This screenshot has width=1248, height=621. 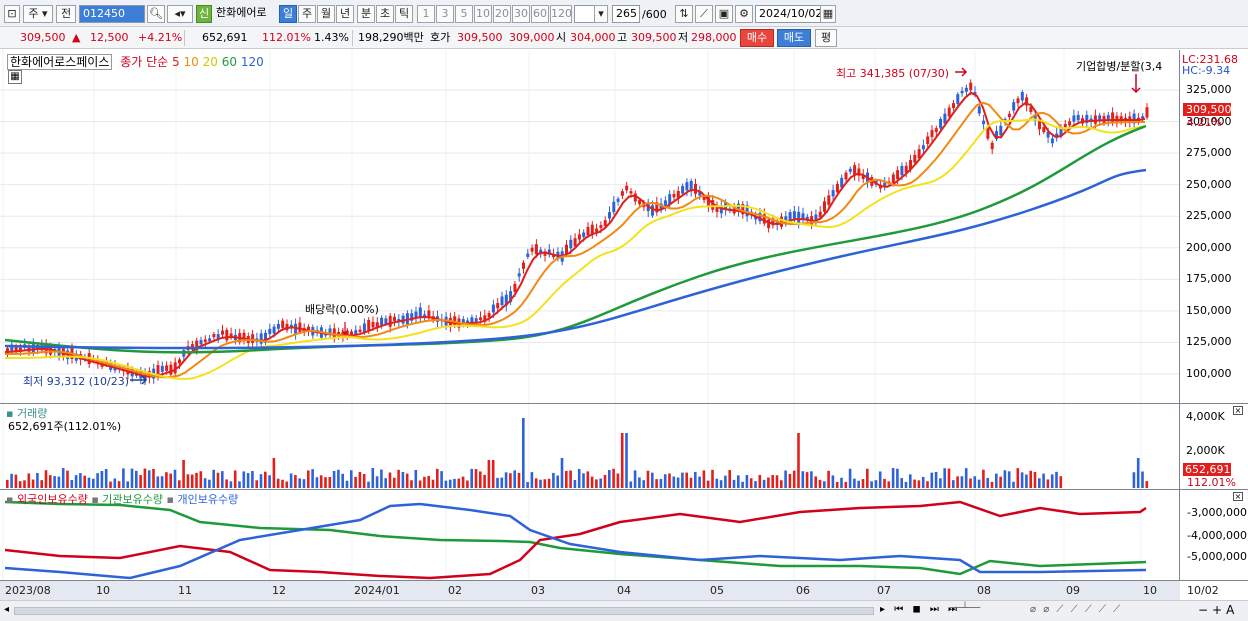 I want to click on prev-button: 전, so click(x=66, y=14).